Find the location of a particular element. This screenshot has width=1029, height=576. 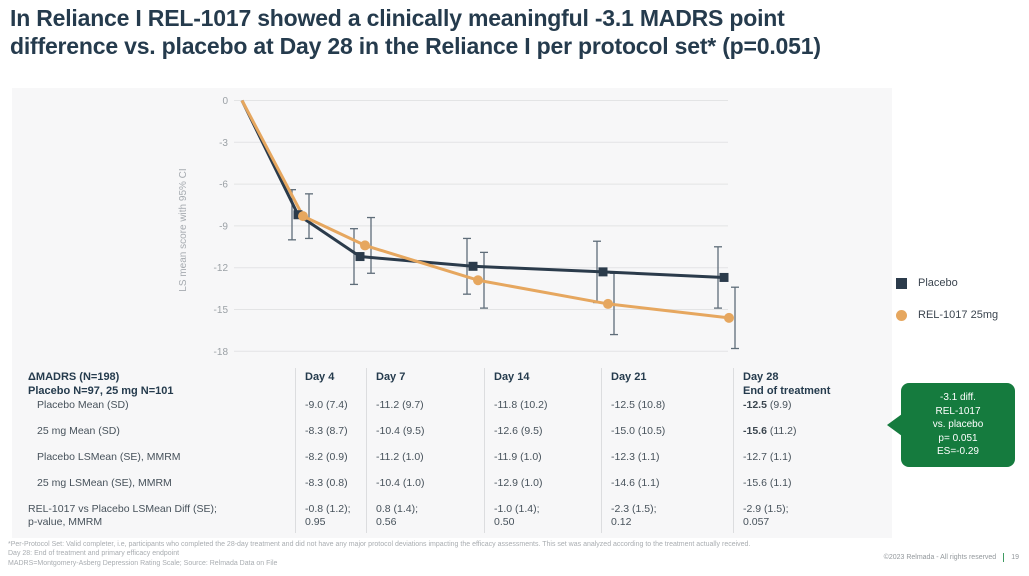

footer-divider is located at coordinates (1004, 557).